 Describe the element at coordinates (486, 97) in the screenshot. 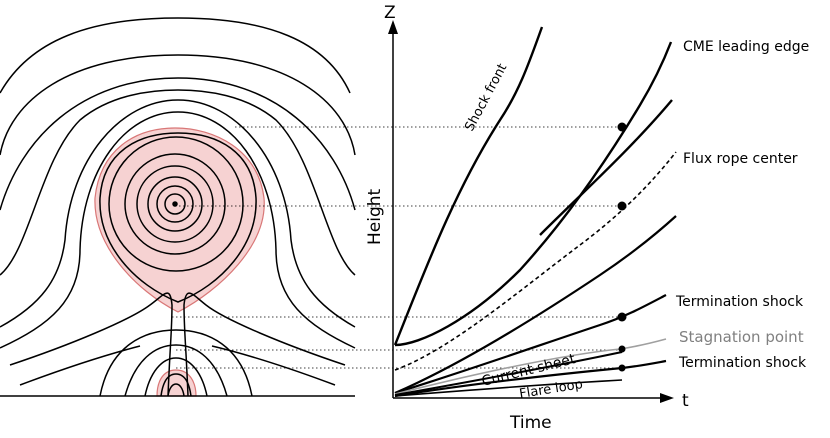

I see `shock-front-label: Shock front` at that location.